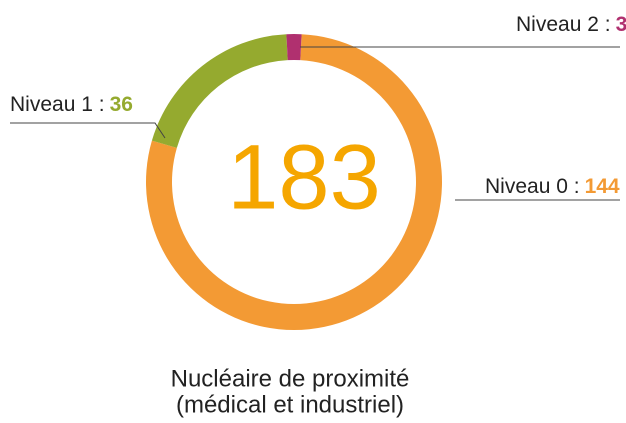 The height and width of the screenshot is (423, 626). What do you see at coordinates (532, 186) in the screenshot?
I see `slice-label-name: Niveau 0 :` at bounding box center [532, 186].